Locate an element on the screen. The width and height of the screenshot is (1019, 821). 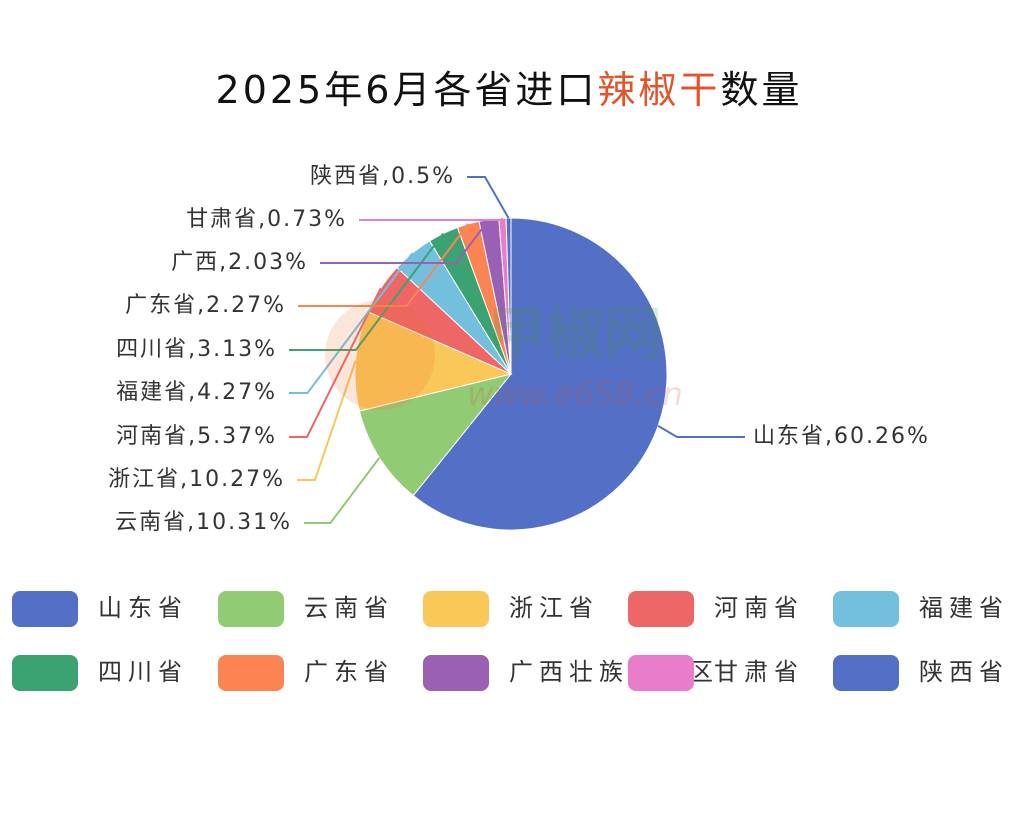
legend-label: 四川省 is located at coordinates (143, 672).